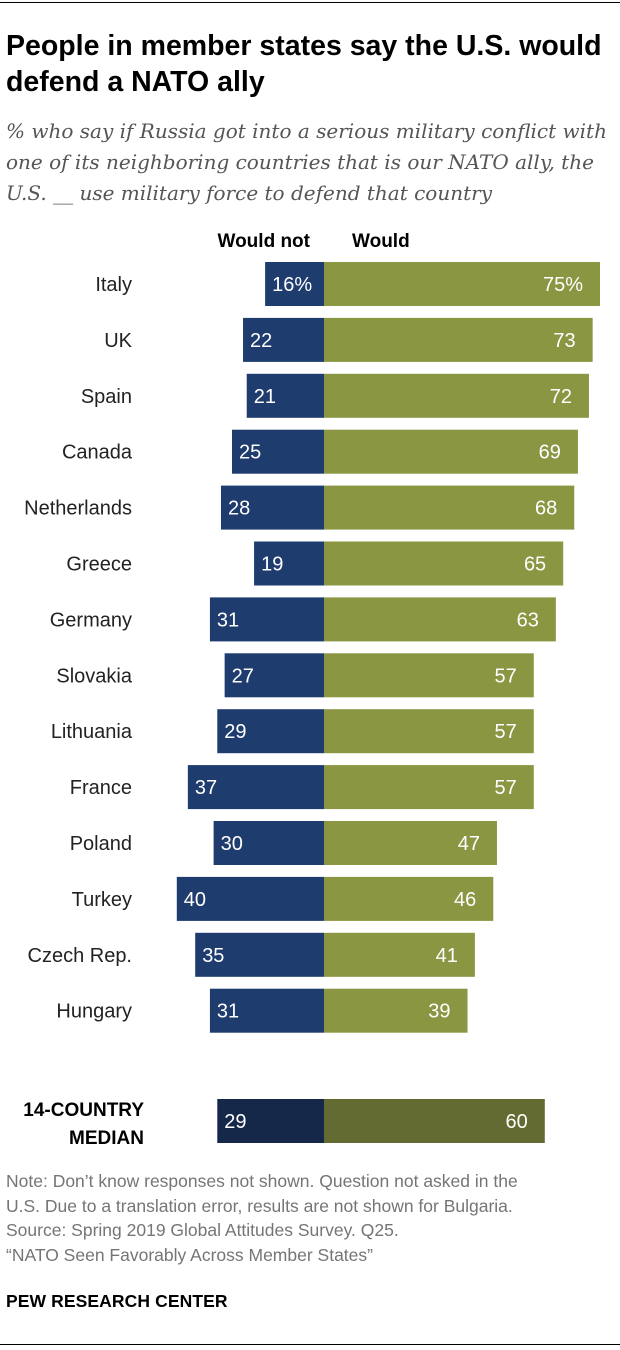 The width and height of the screenshot is (620, 1350). Describe the element at coordinates (447, 956) in the screenshot. I see `value-would-czech-rep: 41` at that location.